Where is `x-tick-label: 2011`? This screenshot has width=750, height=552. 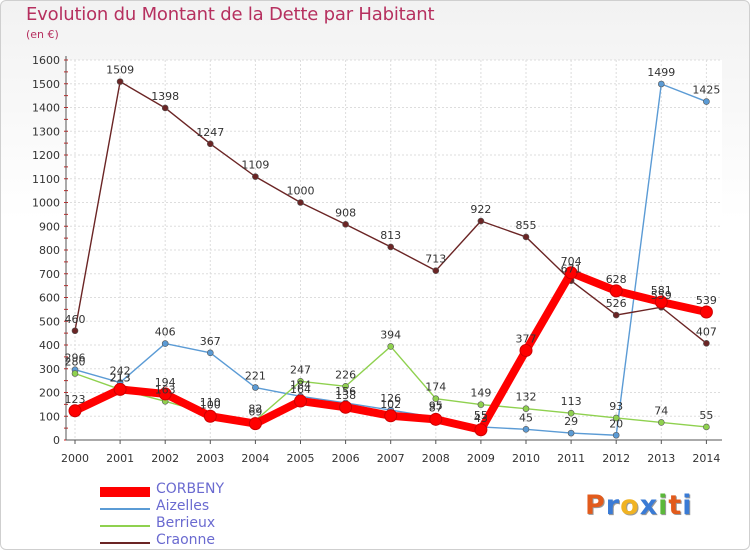
x-tick-label: 2011 is located at coordinates (571, 458).